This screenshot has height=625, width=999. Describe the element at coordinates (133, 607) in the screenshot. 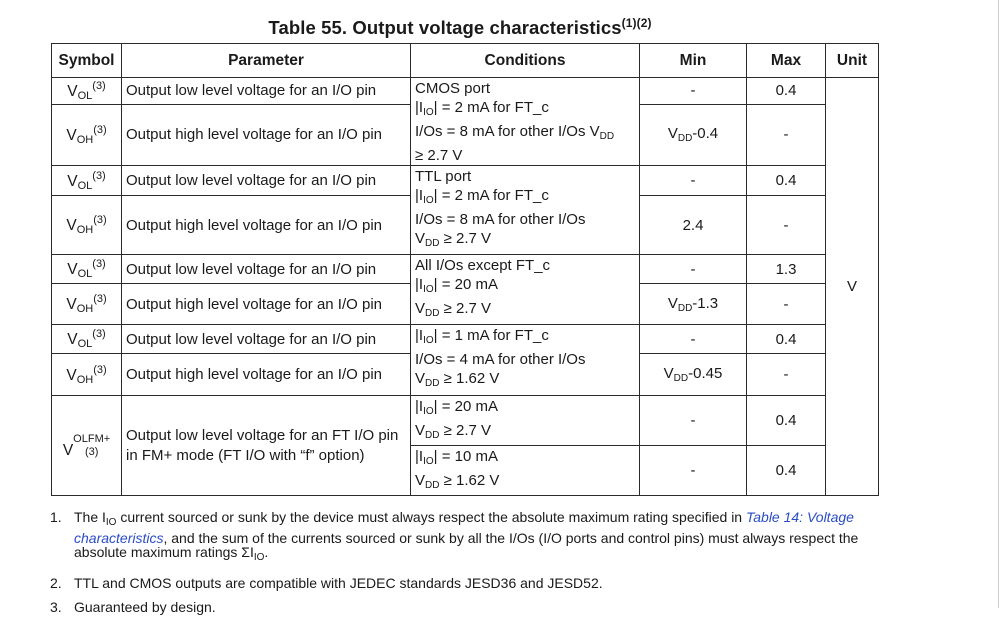

I see `footnote-3: 3. Guaranteed by design.` at that location.